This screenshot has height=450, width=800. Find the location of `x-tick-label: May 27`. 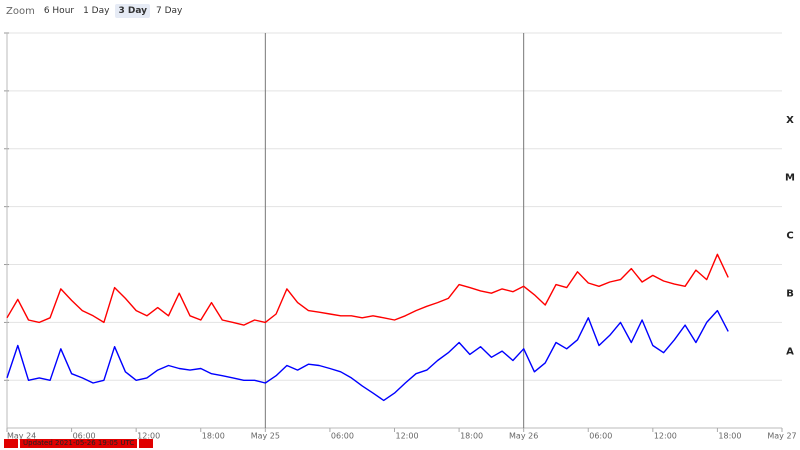

x-tick-label: May 27 is located at coordinates (781, 436).